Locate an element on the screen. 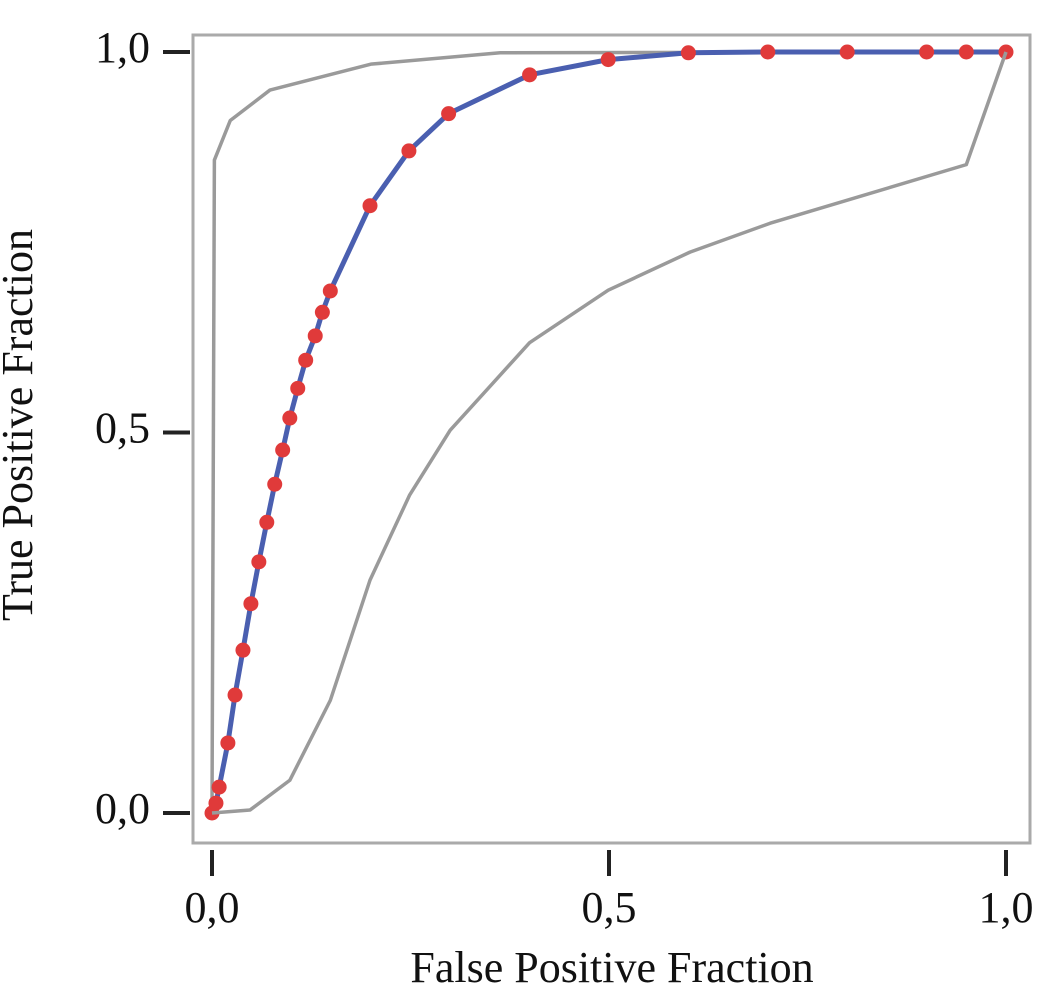  x-axis-title: False Positive Fraction is located at coordinates (611, 967).